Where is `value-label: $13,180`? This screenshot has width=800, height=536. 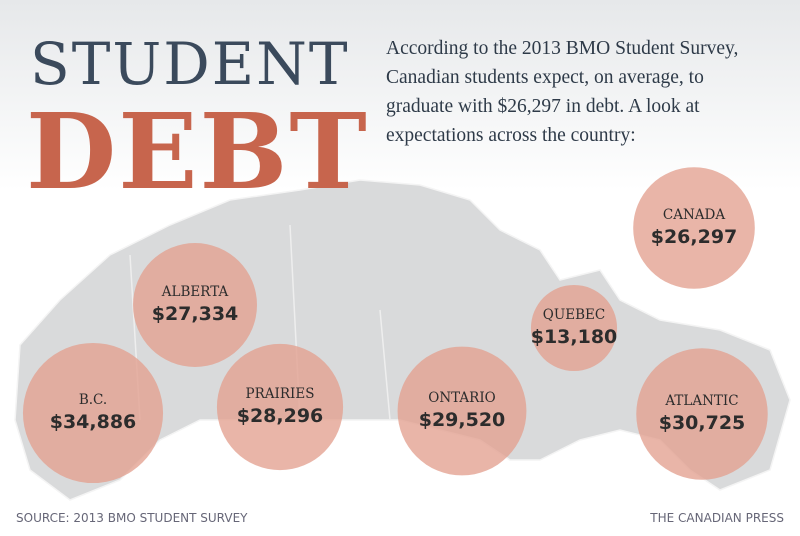
value-label: $13,180 is located at coordinates (574, 337).